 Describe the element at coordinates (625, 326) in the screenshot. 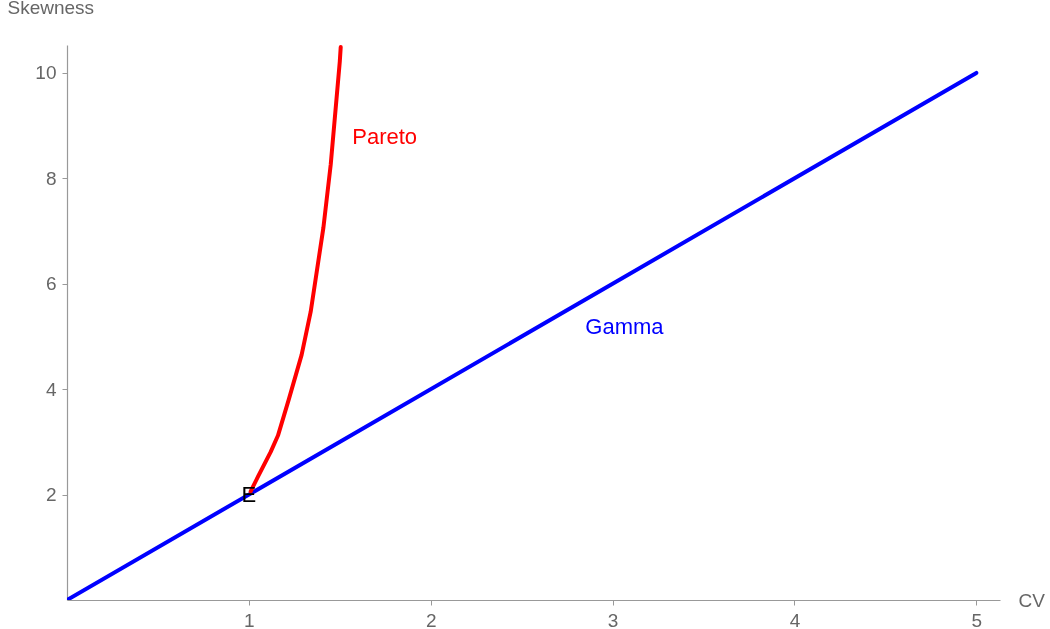

I see `series-label: Gamma` at that location.